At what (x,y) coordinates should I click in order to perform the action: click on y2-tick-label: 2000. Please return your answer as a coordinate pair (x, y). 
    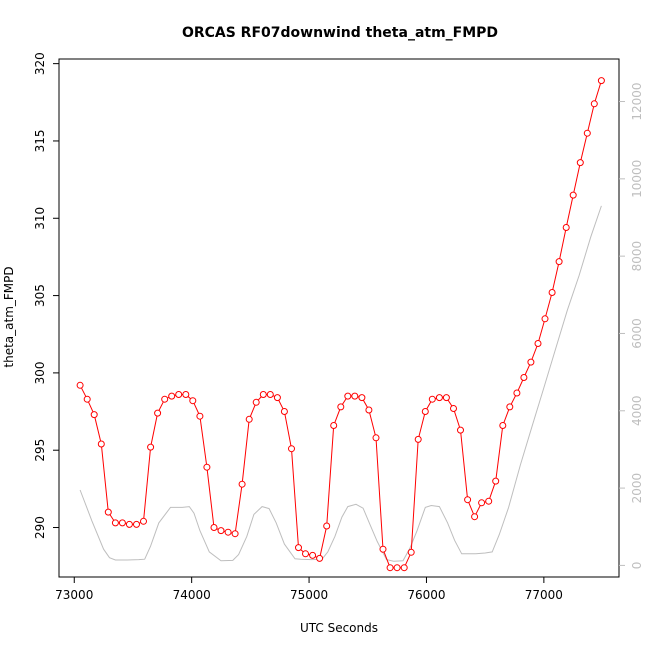
    Looking at the image, I should click on (637, 488).